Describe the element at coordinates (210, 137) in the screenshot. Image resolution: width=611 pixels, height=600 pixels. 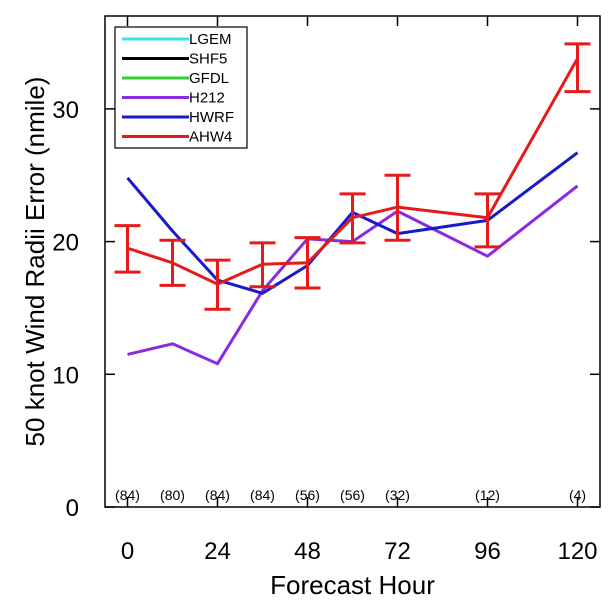
I see `legend-label: AHW4` at that location.